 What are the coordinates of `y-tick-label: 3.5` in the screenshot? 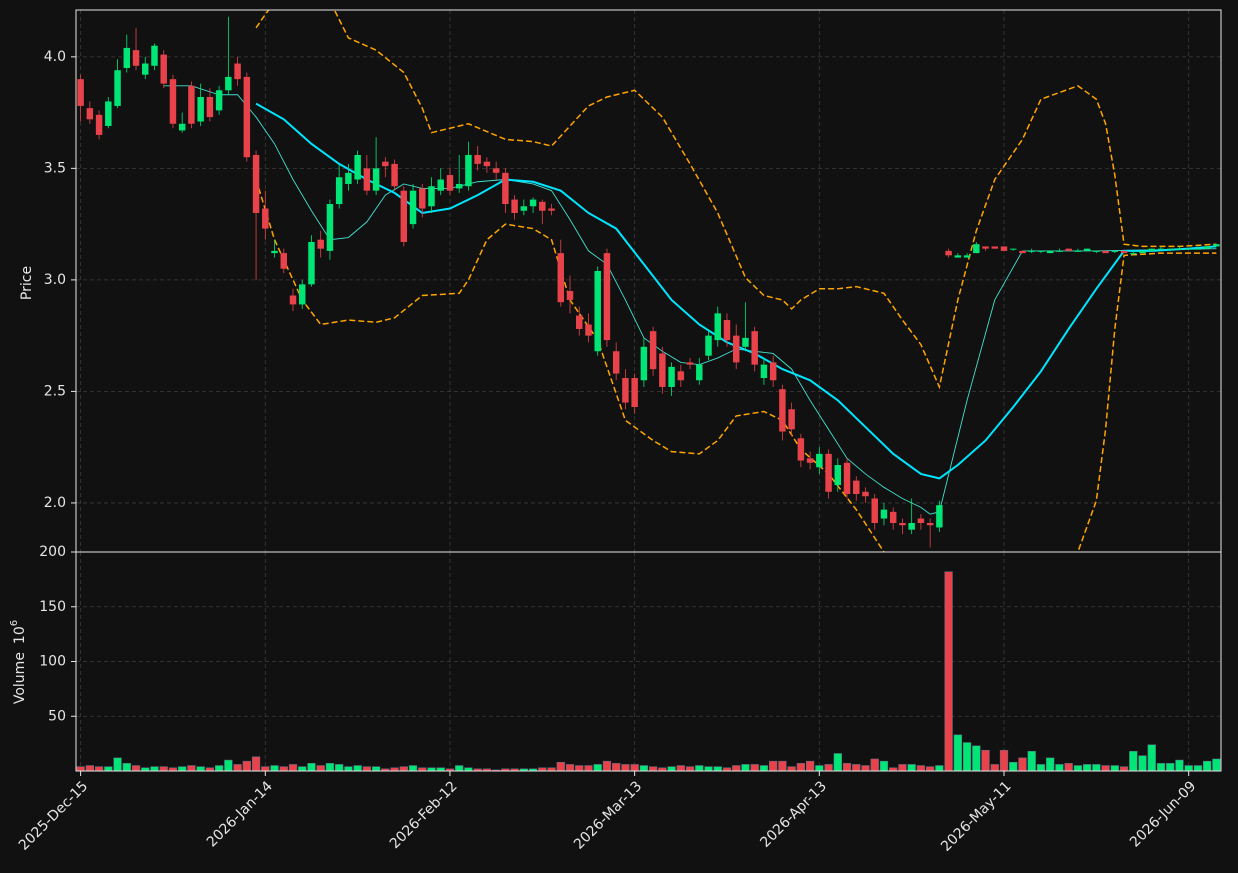 It's located at (55, 168).